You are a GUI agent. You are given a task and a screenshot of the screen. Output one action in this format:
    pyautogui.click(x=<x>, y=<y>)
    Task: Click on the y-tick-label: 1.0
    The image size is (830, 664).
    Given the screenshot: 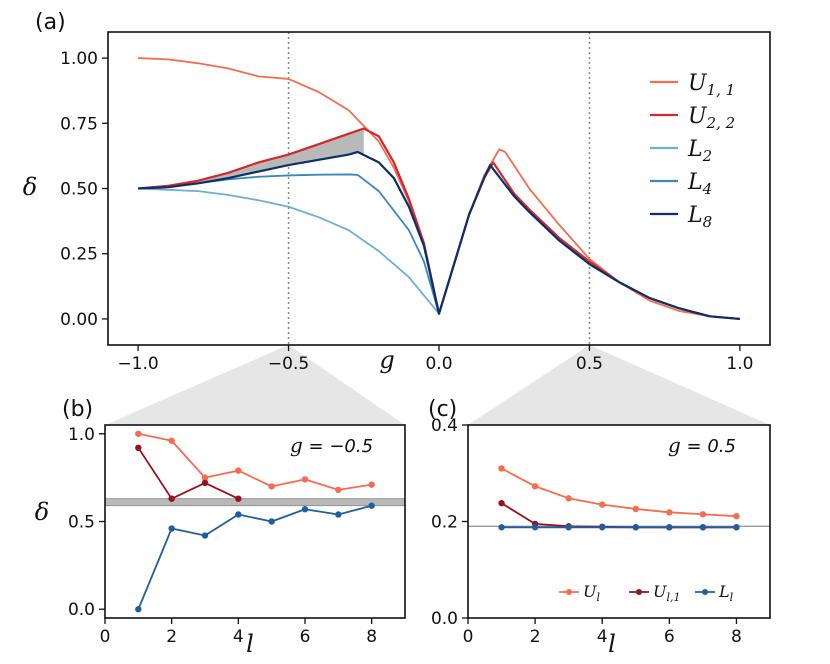 What is the action you would take?
    pyautogui.click(x=81, y=435)
    